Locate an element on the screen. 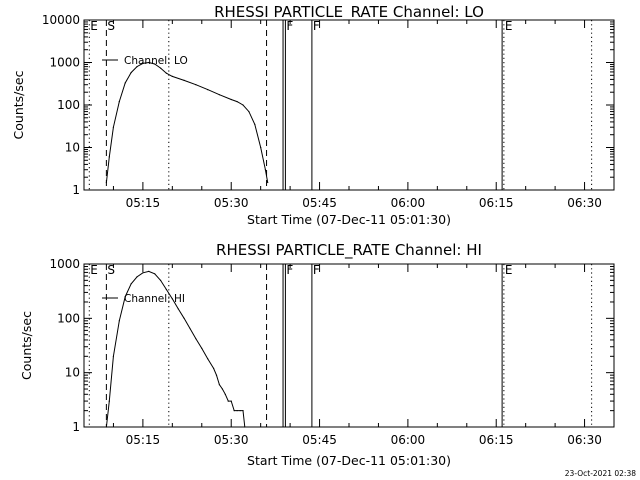 The width and height of the screenshot is (640, 480). legend-label: Channel: LO is located at coordinates (156, 61).